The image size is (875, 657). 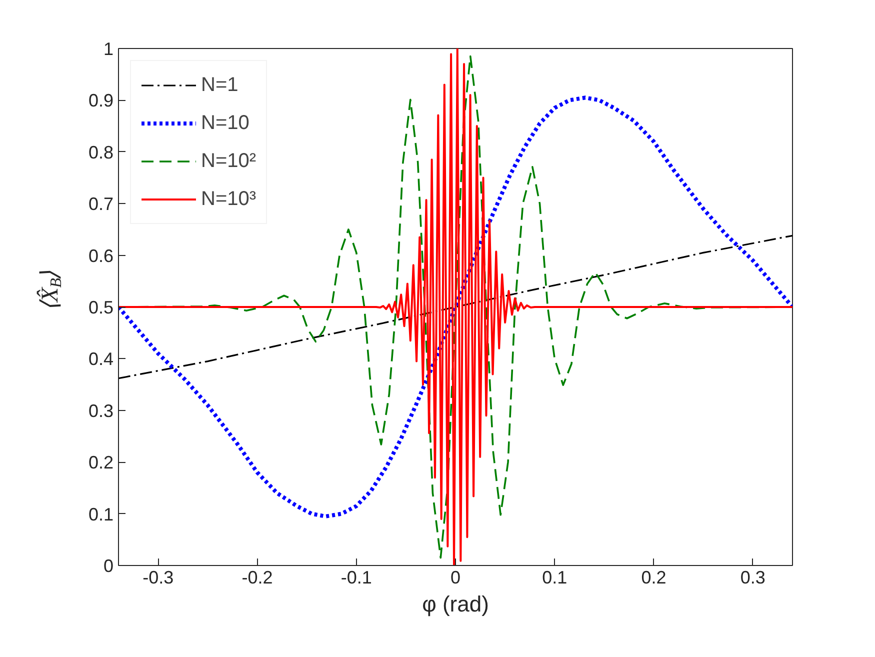 I want to click on x-tick-label: 0.2, so click(x=653, y=578).